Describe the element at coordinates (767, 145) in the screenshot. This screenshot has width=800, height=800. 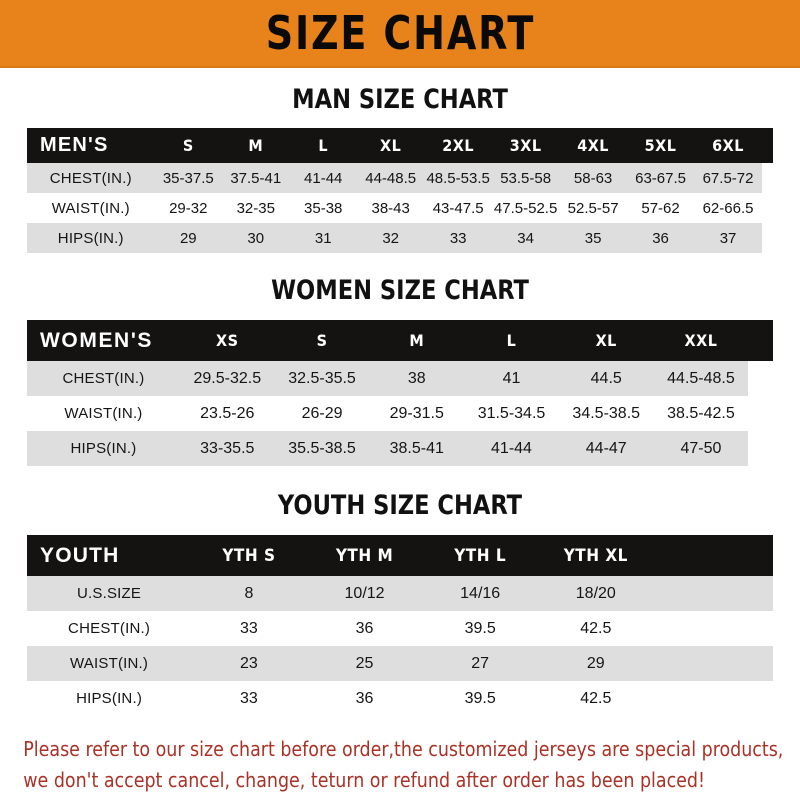
I see `man-header-tail` at that location.